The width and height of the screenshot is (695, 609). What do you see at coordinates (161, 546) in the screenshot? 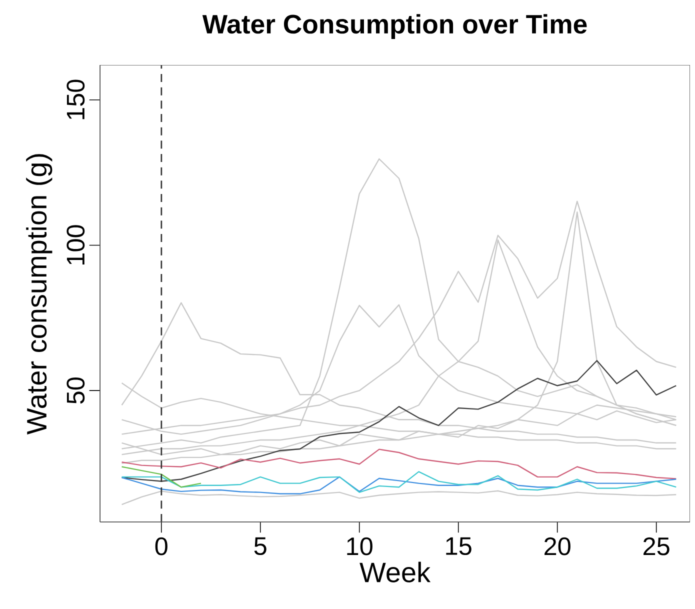
I see `x-tick-label: 0` at bounding box center [161, 546].